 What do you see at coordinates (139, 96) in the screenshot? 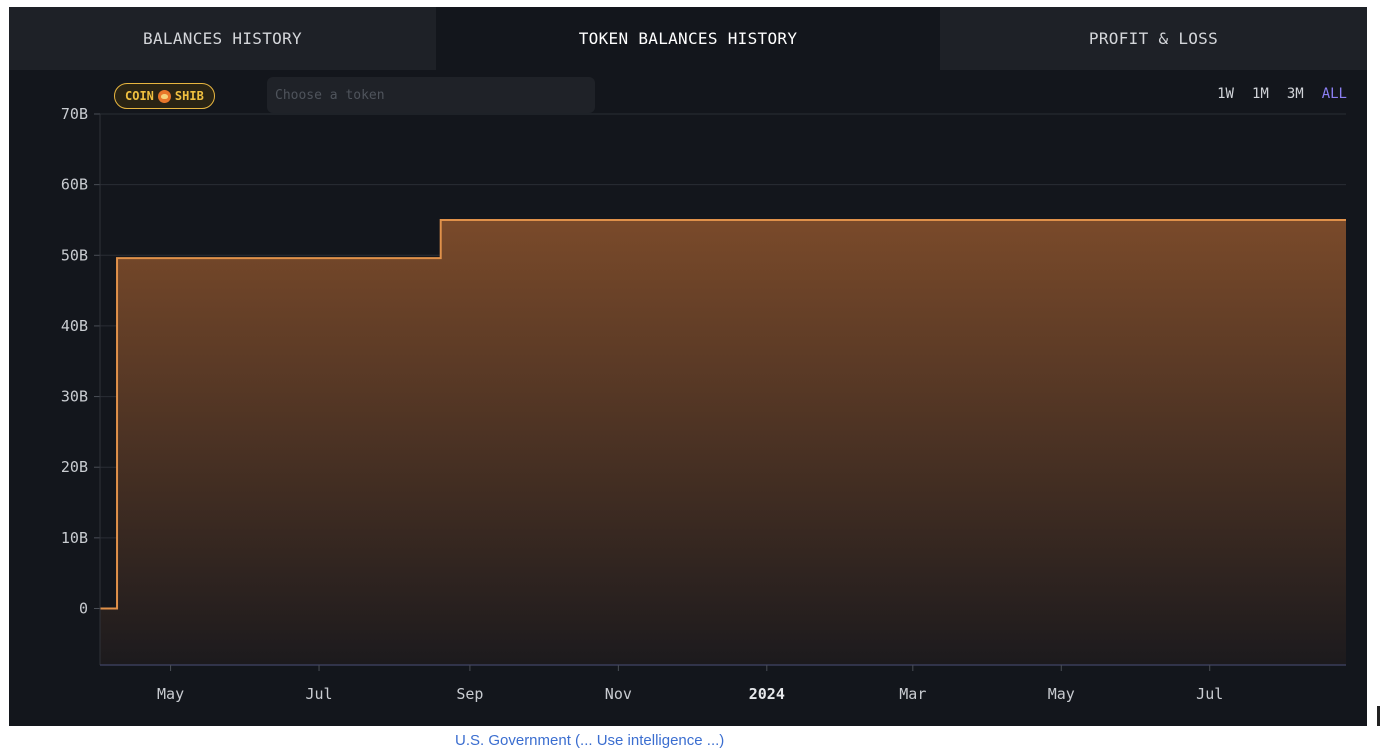
I see `coin-label: COIN` at bounding box center [139, 96].